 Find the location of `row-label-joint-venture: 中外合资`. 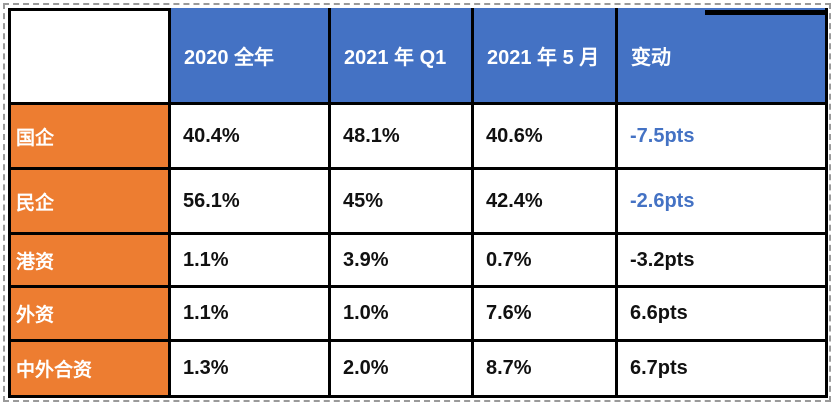

row-label-joint-venture: 中外合资 is located at coordinates (89, 370).